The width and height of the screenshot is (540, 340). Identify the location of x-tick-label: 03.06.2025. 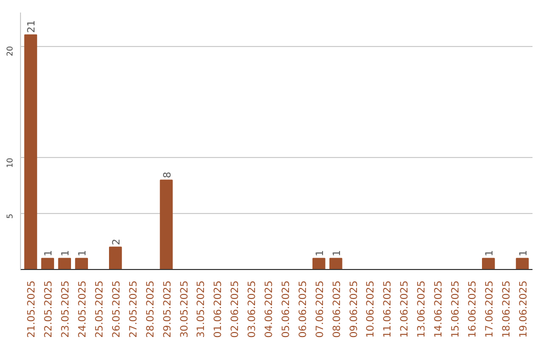
(252, 309).